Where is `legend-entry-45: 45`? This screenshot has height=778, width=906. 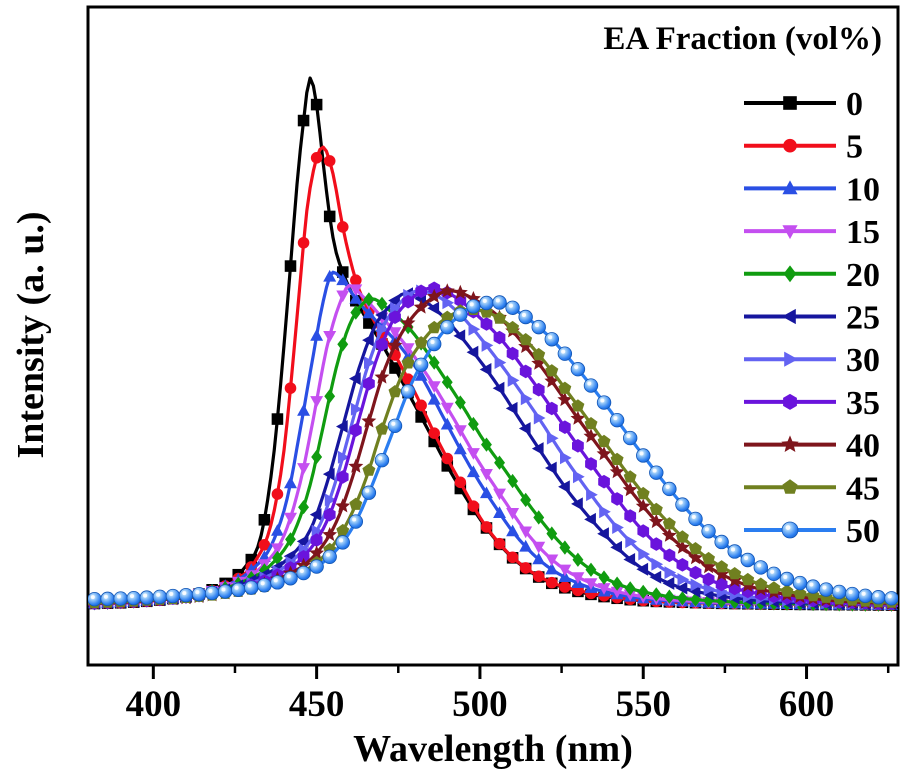 legend-entry-45: 45 is located at coordinates (812, 488).